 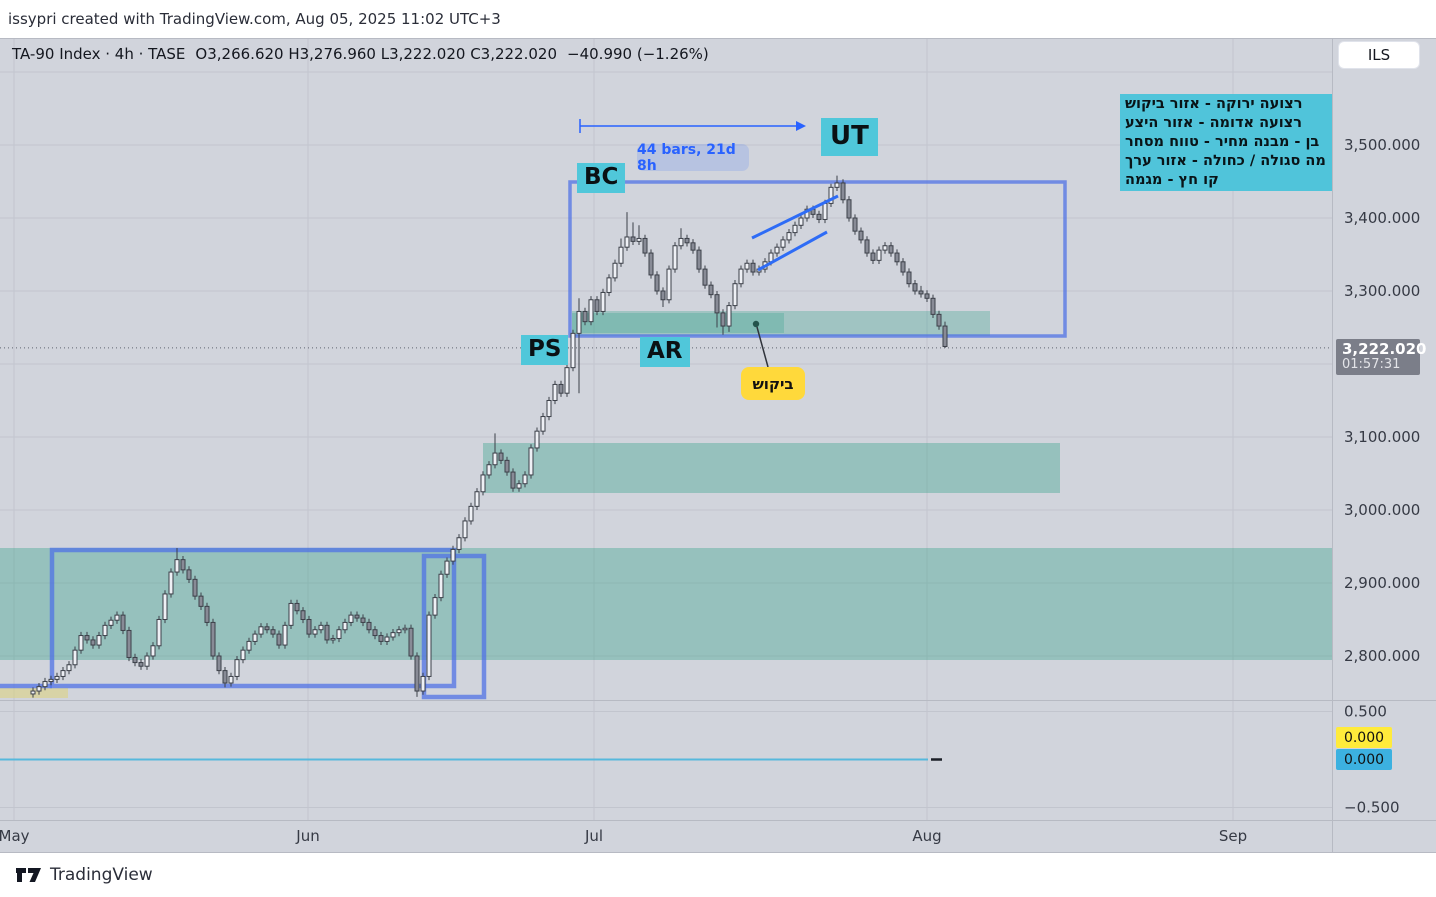 I want to click on measure-label: 44 bars, 21d 8h, so click(x=693, y=158).